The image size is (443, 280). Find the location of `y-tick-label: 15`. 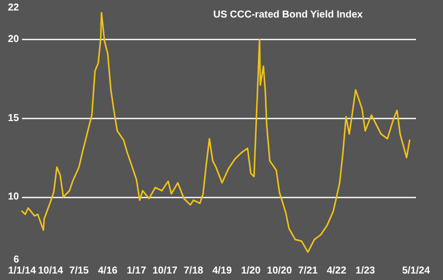

y-tick-label: 15 is located at coordinates (14, 118).